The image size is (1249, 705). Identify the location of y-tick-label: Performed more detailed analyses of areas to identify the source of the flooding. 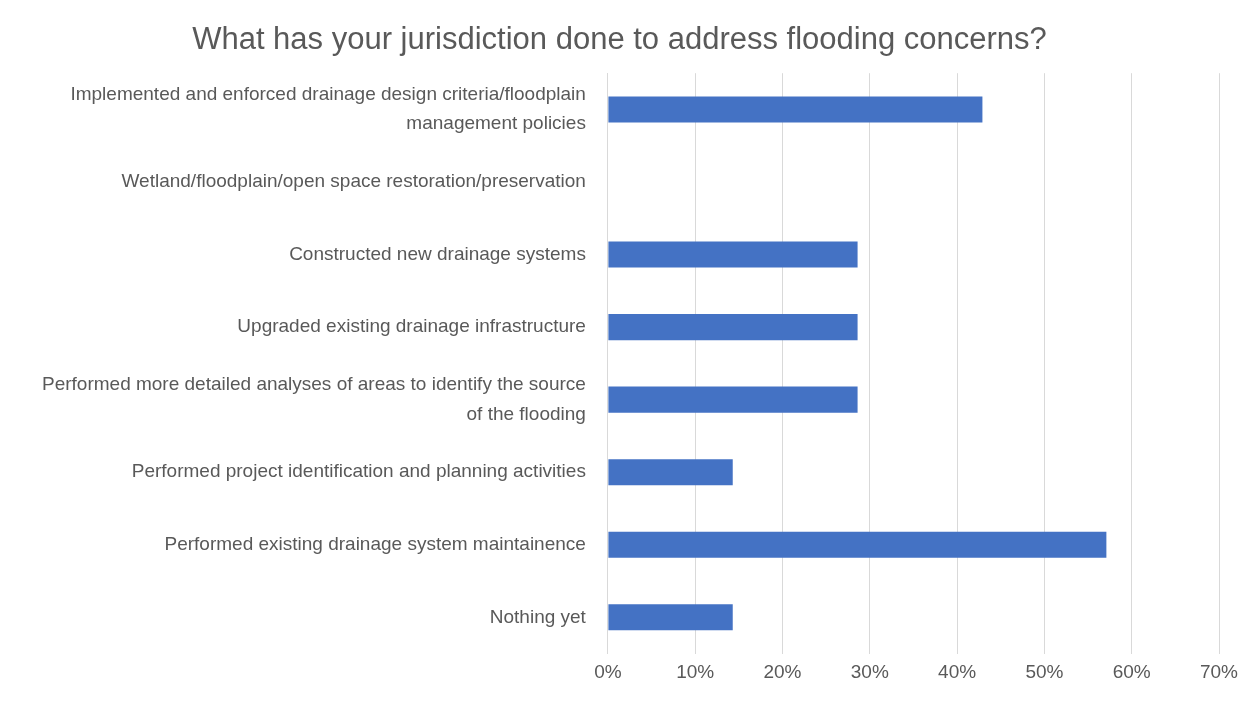
(314, 398).